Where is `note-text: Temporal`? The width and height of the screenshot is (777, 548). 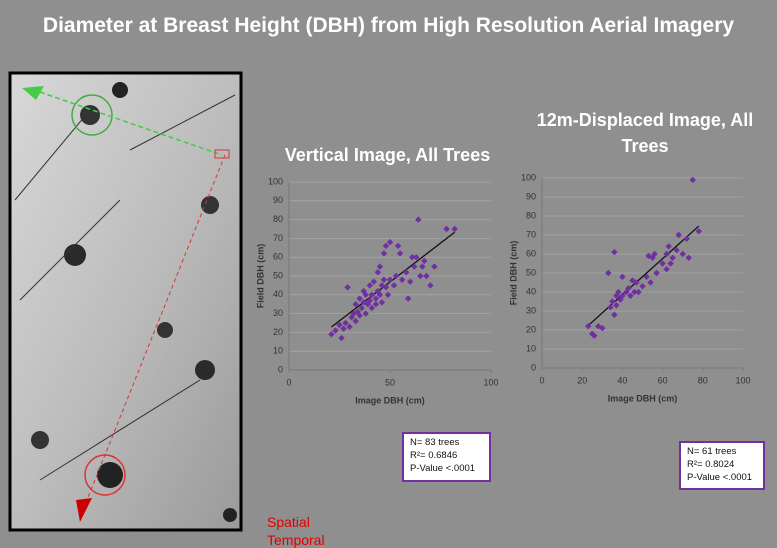 note-text: Temporal is located at coordinates (296, 540).